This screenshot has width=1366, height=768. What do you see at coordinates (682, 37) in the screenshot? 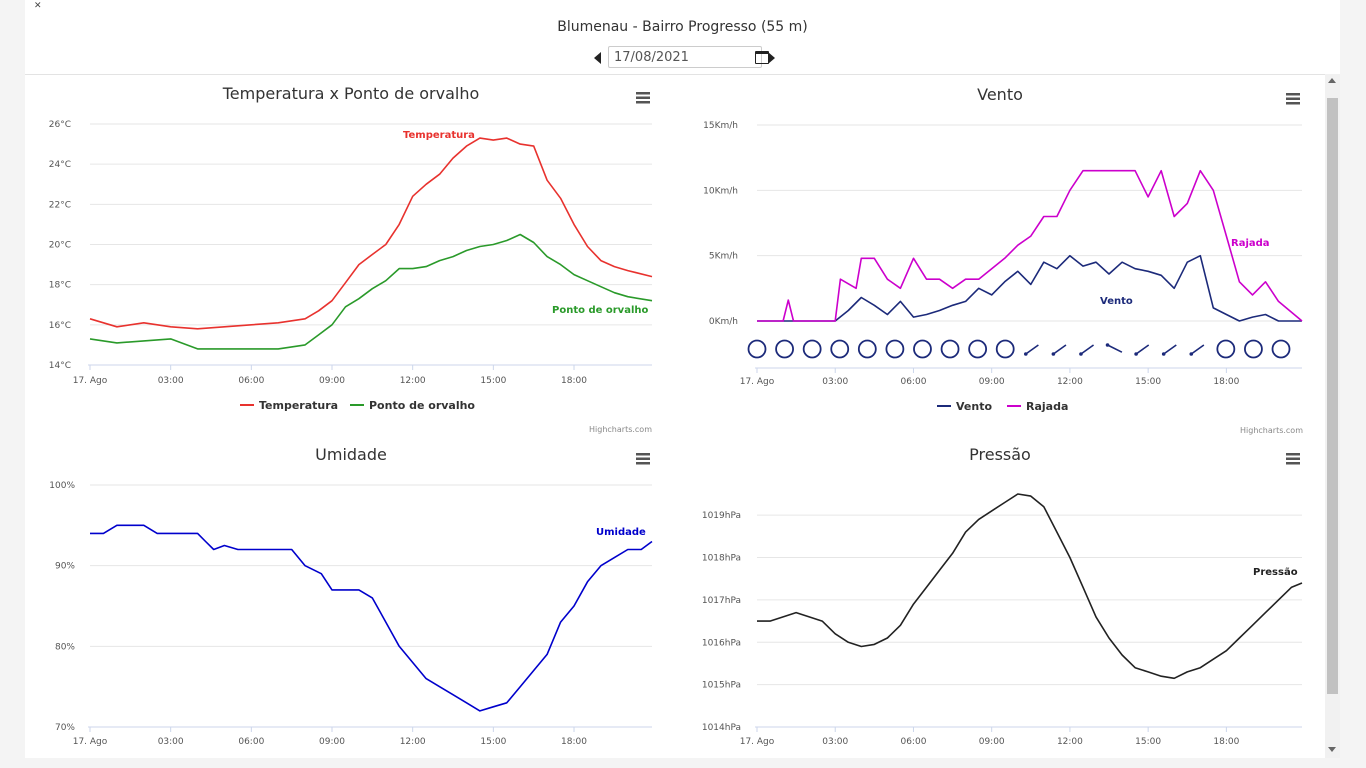
I see `page-header: Blumenau - Bairro Progresso (55 m)` at bounding box center [682, 37].